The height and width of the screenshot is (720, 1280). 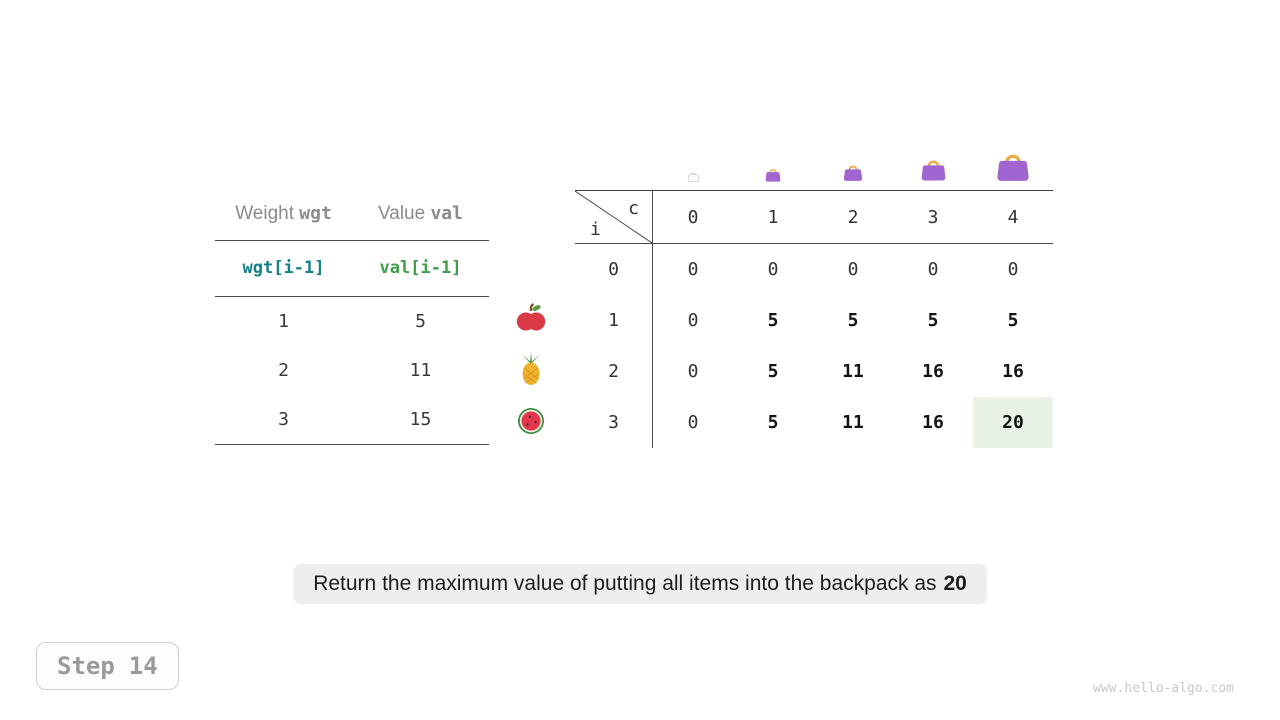 What do you see at coordinates (283, 419) in the screenshot?
I see `item-weight: 3` at bounding box center [283, 419].